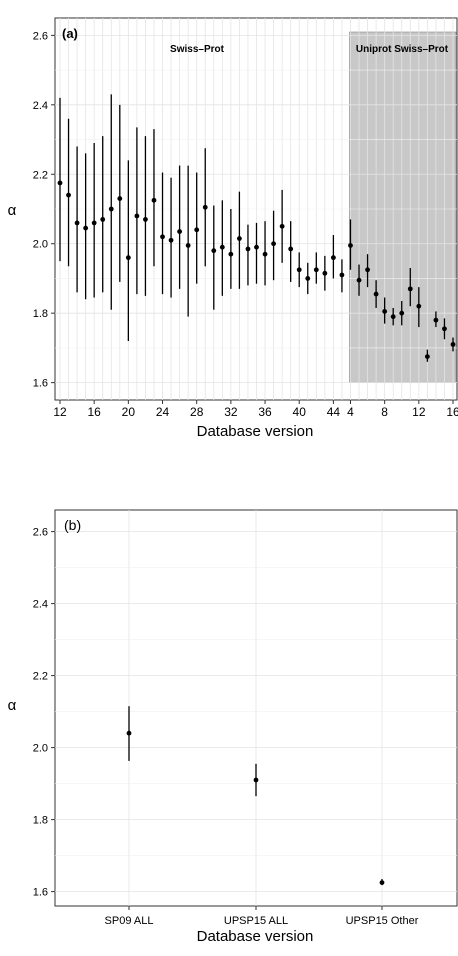 This screenshot has width=458, height=956. I want to click on panel-b-x-axis-title: Database version, so click(255, 936).